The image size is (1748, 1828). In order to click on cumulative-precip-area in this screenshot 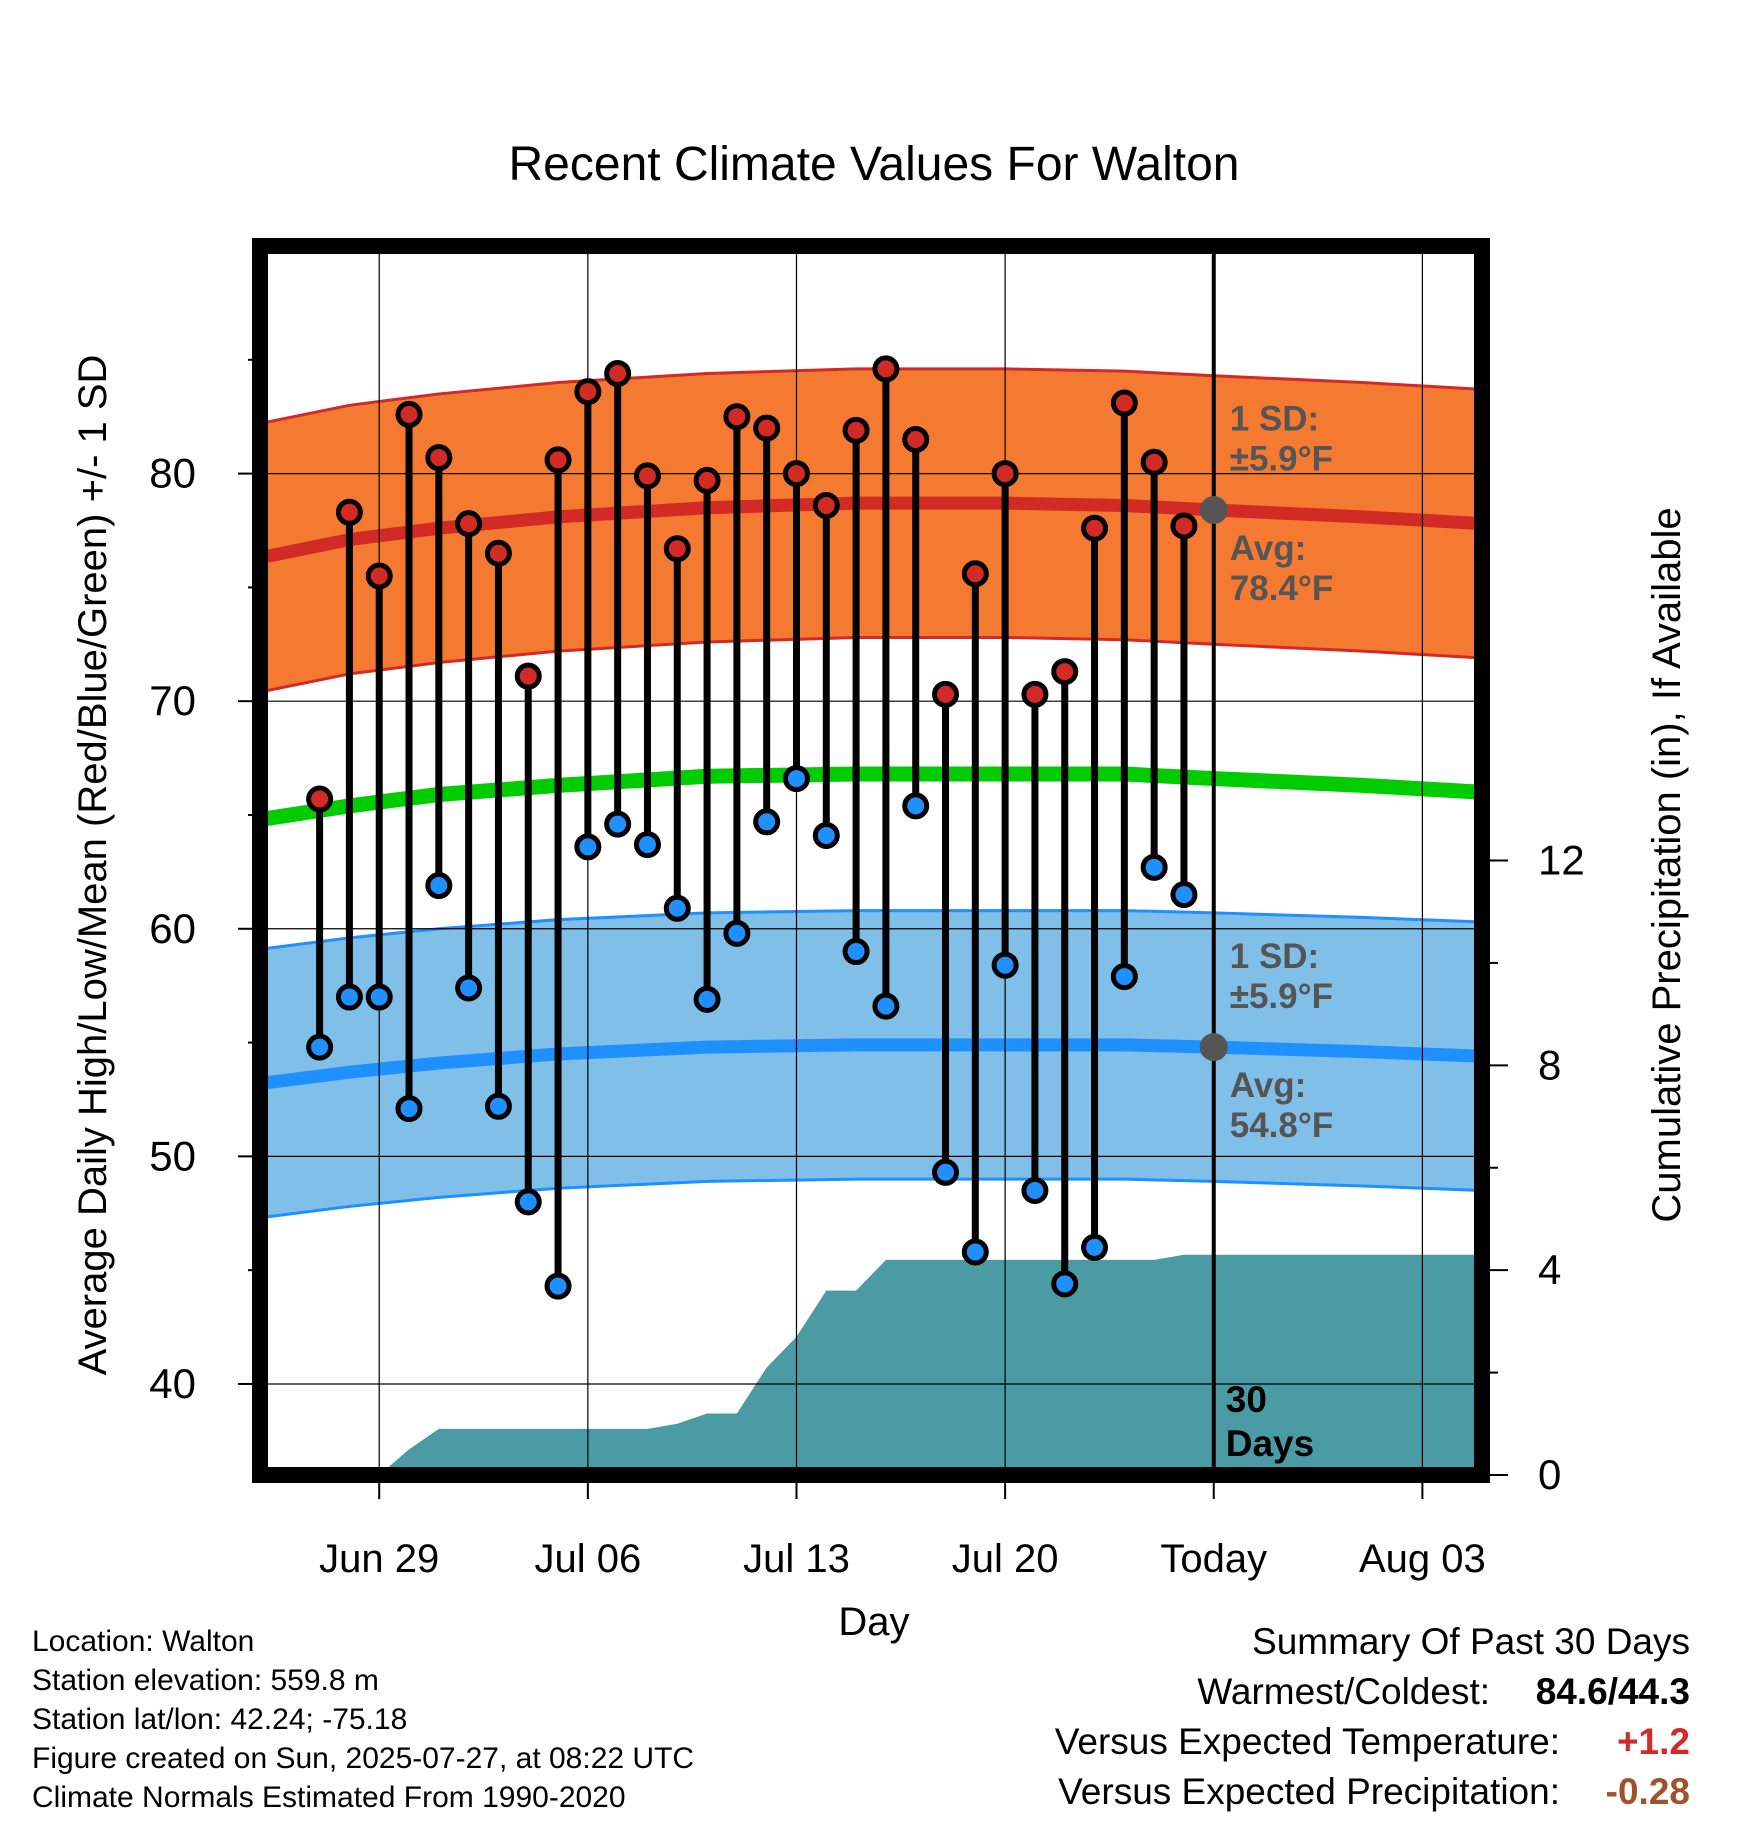, I will do `click(871, 1364)`.